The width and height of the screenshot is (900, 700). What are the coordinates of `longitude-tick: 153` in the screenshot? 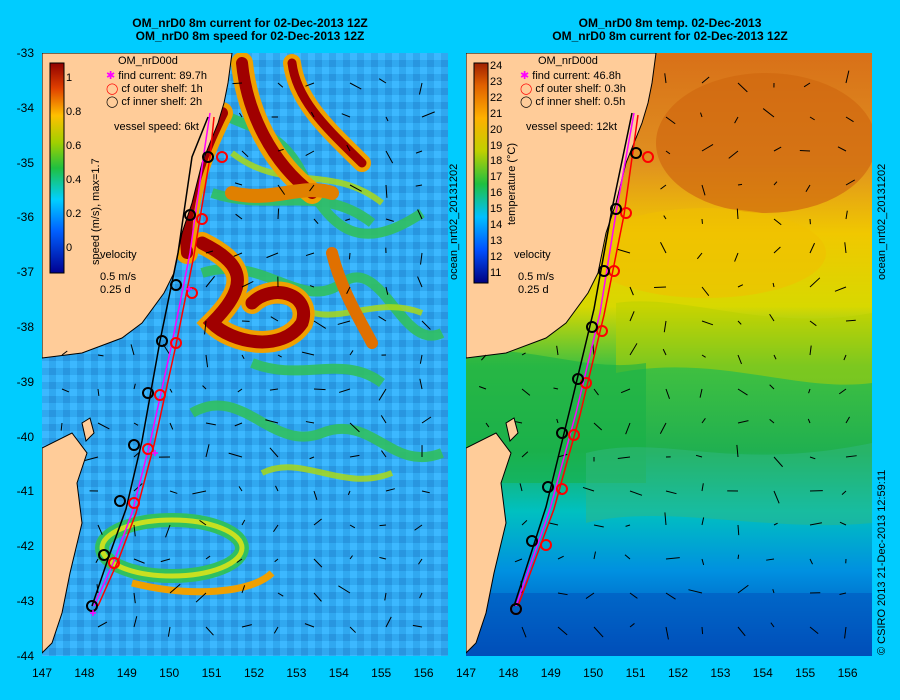 It's located at (720, 673).